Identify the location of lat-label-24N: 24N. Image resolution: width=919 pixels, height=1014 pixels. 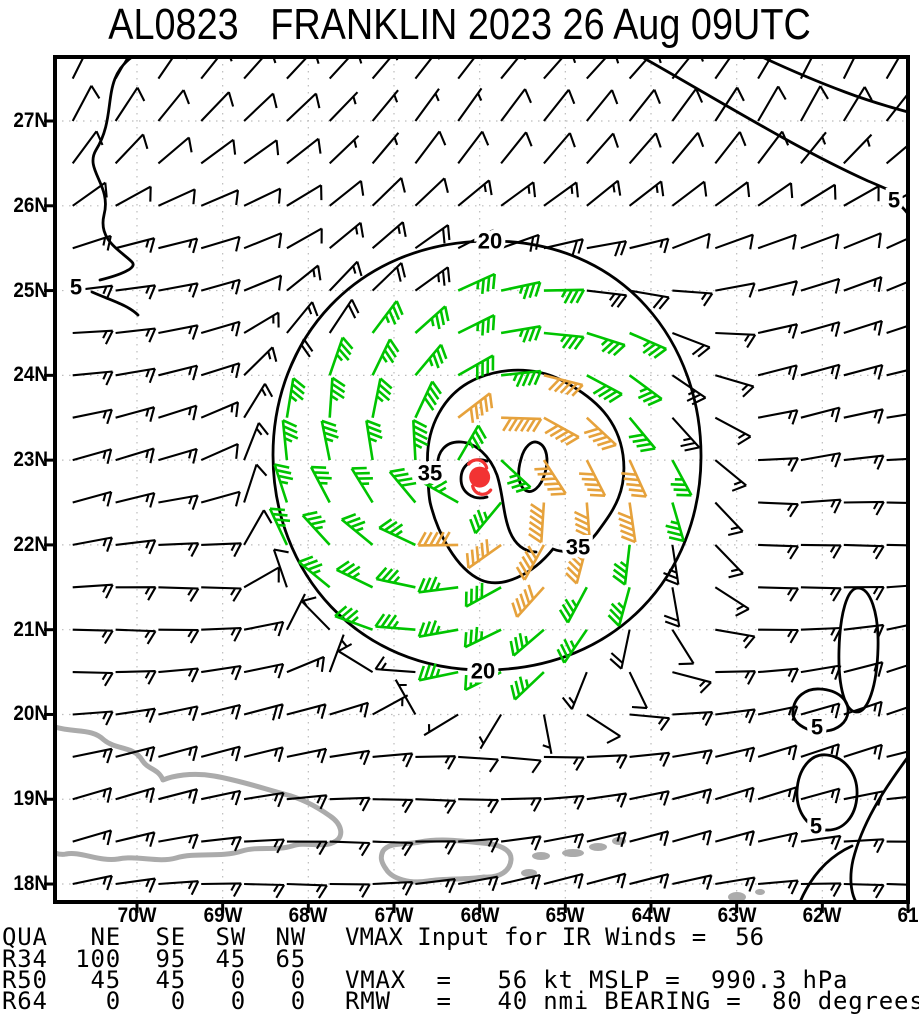
(30, 375).